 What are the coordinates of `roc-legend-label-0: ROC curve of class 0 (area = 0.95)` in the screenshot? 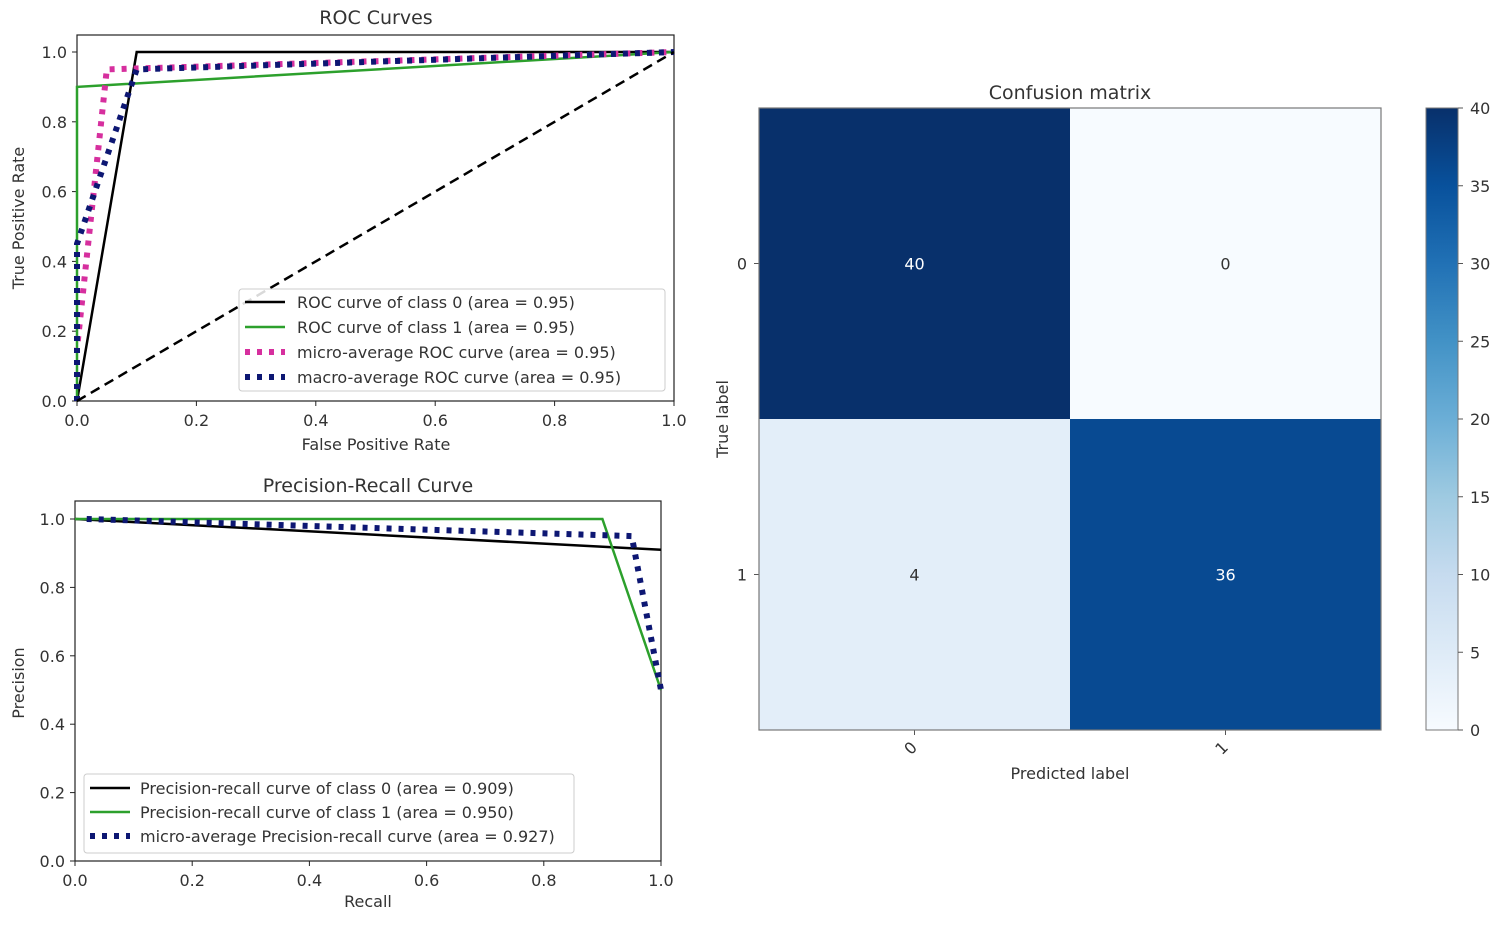 It's located at (436, 302).